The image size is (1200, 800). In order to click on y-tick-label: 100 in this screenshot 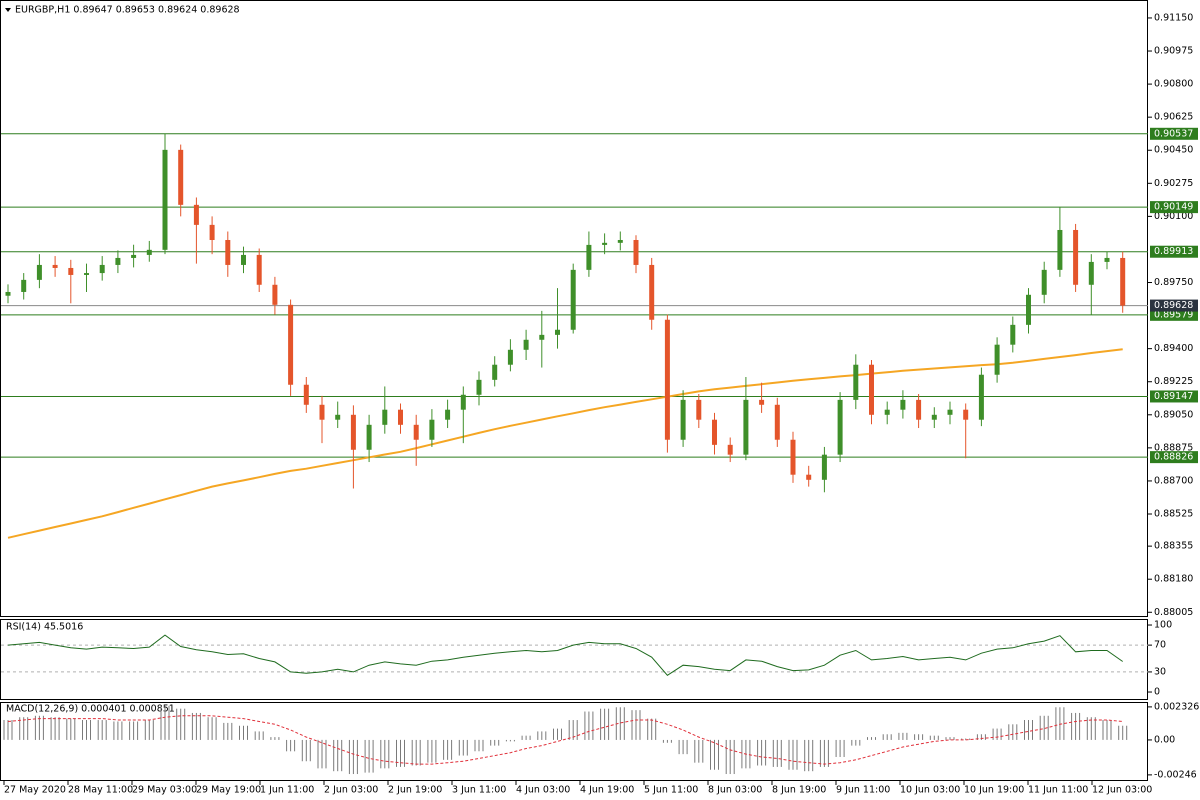, I will do `click(1163, 625)`.